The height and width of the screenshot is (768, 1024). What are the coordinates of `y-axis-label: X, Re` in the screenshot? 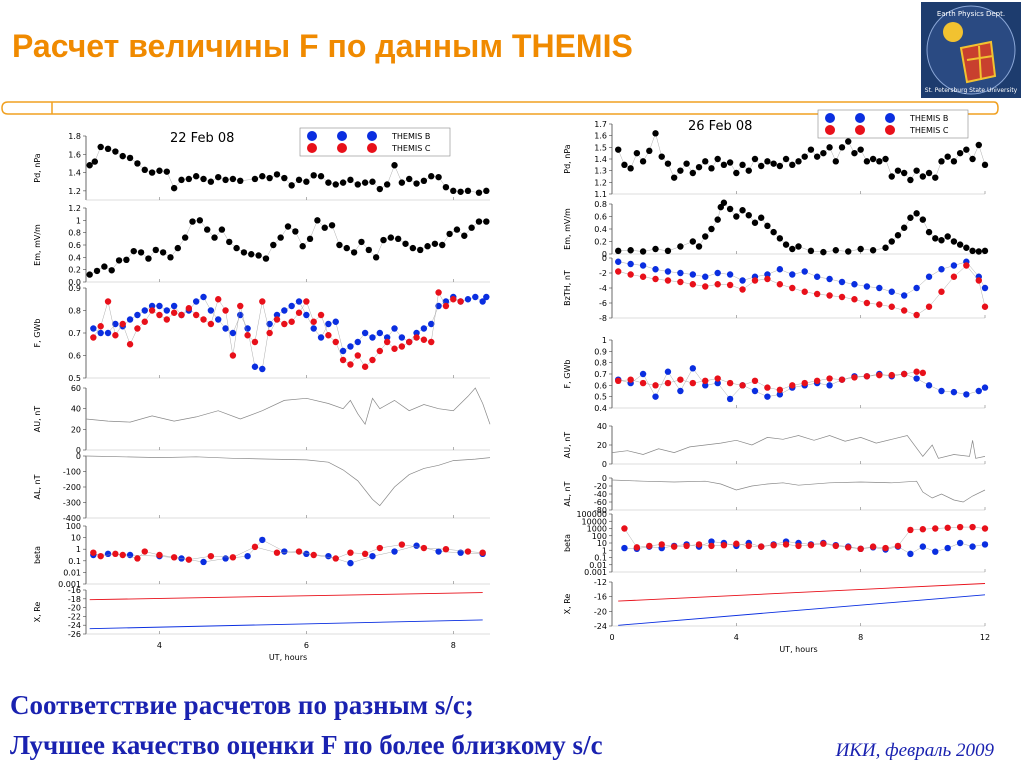 It's located at (567, 604).